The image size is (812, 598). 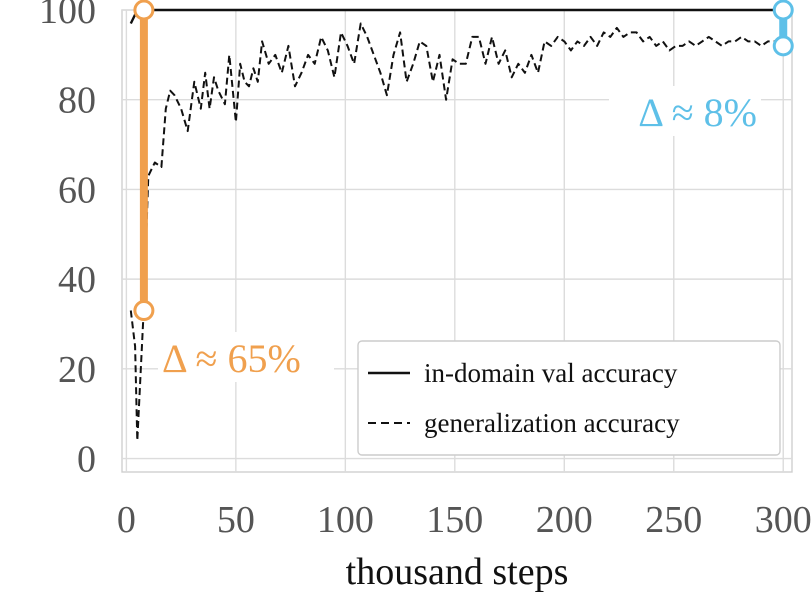 I want to click on x-tick-label: 200, so click(x=564, y=520).